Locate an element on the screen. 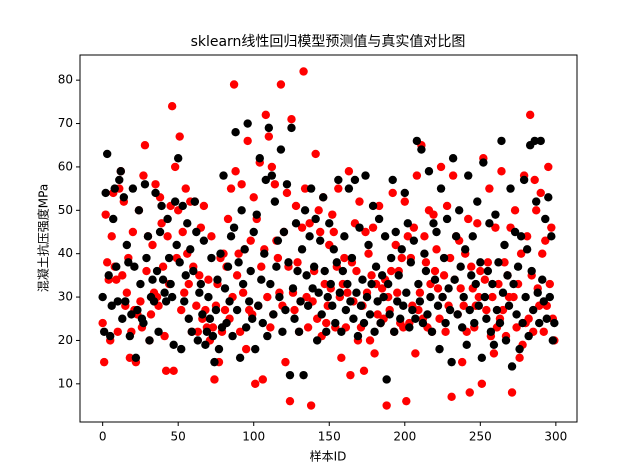  x-tick-label: 150 is located at coordinates (329, 437).